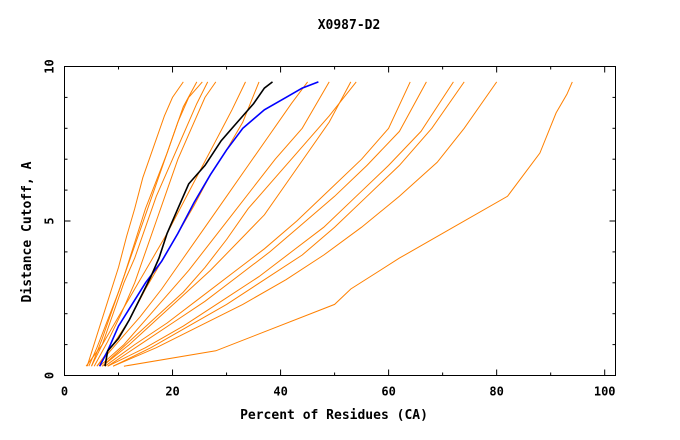 The height and width of the screenshot is (440, 680). What do you see at coordinates (64, 392) in the screenshot?
I see `x-tick-label: 0` at bounding box center [64, 392].